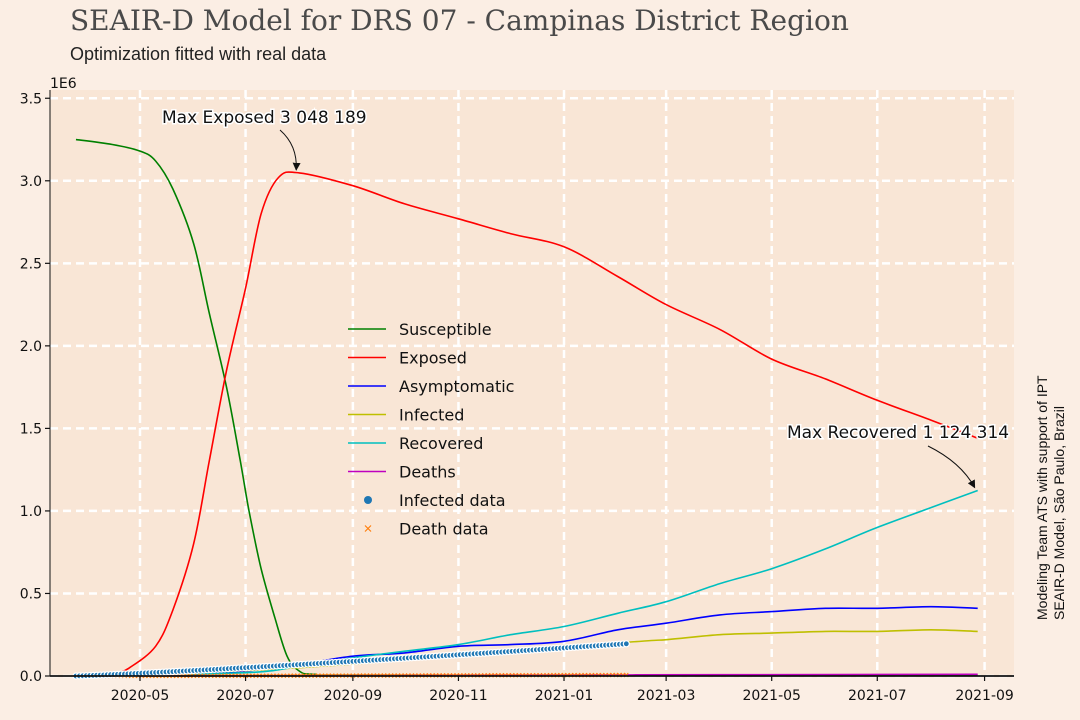 This screenshot has height=720, width=1080. Describe the element at coordinates (427, 472) in the screenshot. I see `legend-label-5: Deaths` at that location.